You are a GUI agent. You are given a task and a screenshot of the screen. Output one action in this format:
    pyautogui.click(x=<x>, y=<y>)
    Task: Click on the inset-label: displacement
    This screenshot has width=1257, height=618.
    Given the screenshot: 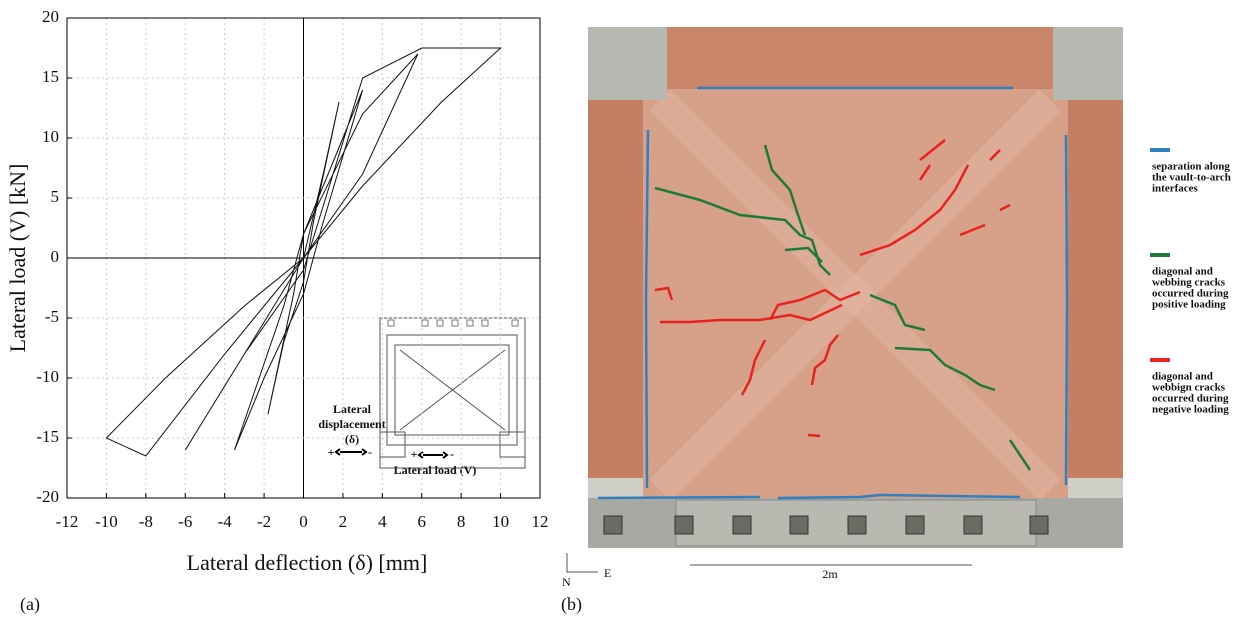 What is the action you would take?
    pyautogui.click(x=351, y=424)
    